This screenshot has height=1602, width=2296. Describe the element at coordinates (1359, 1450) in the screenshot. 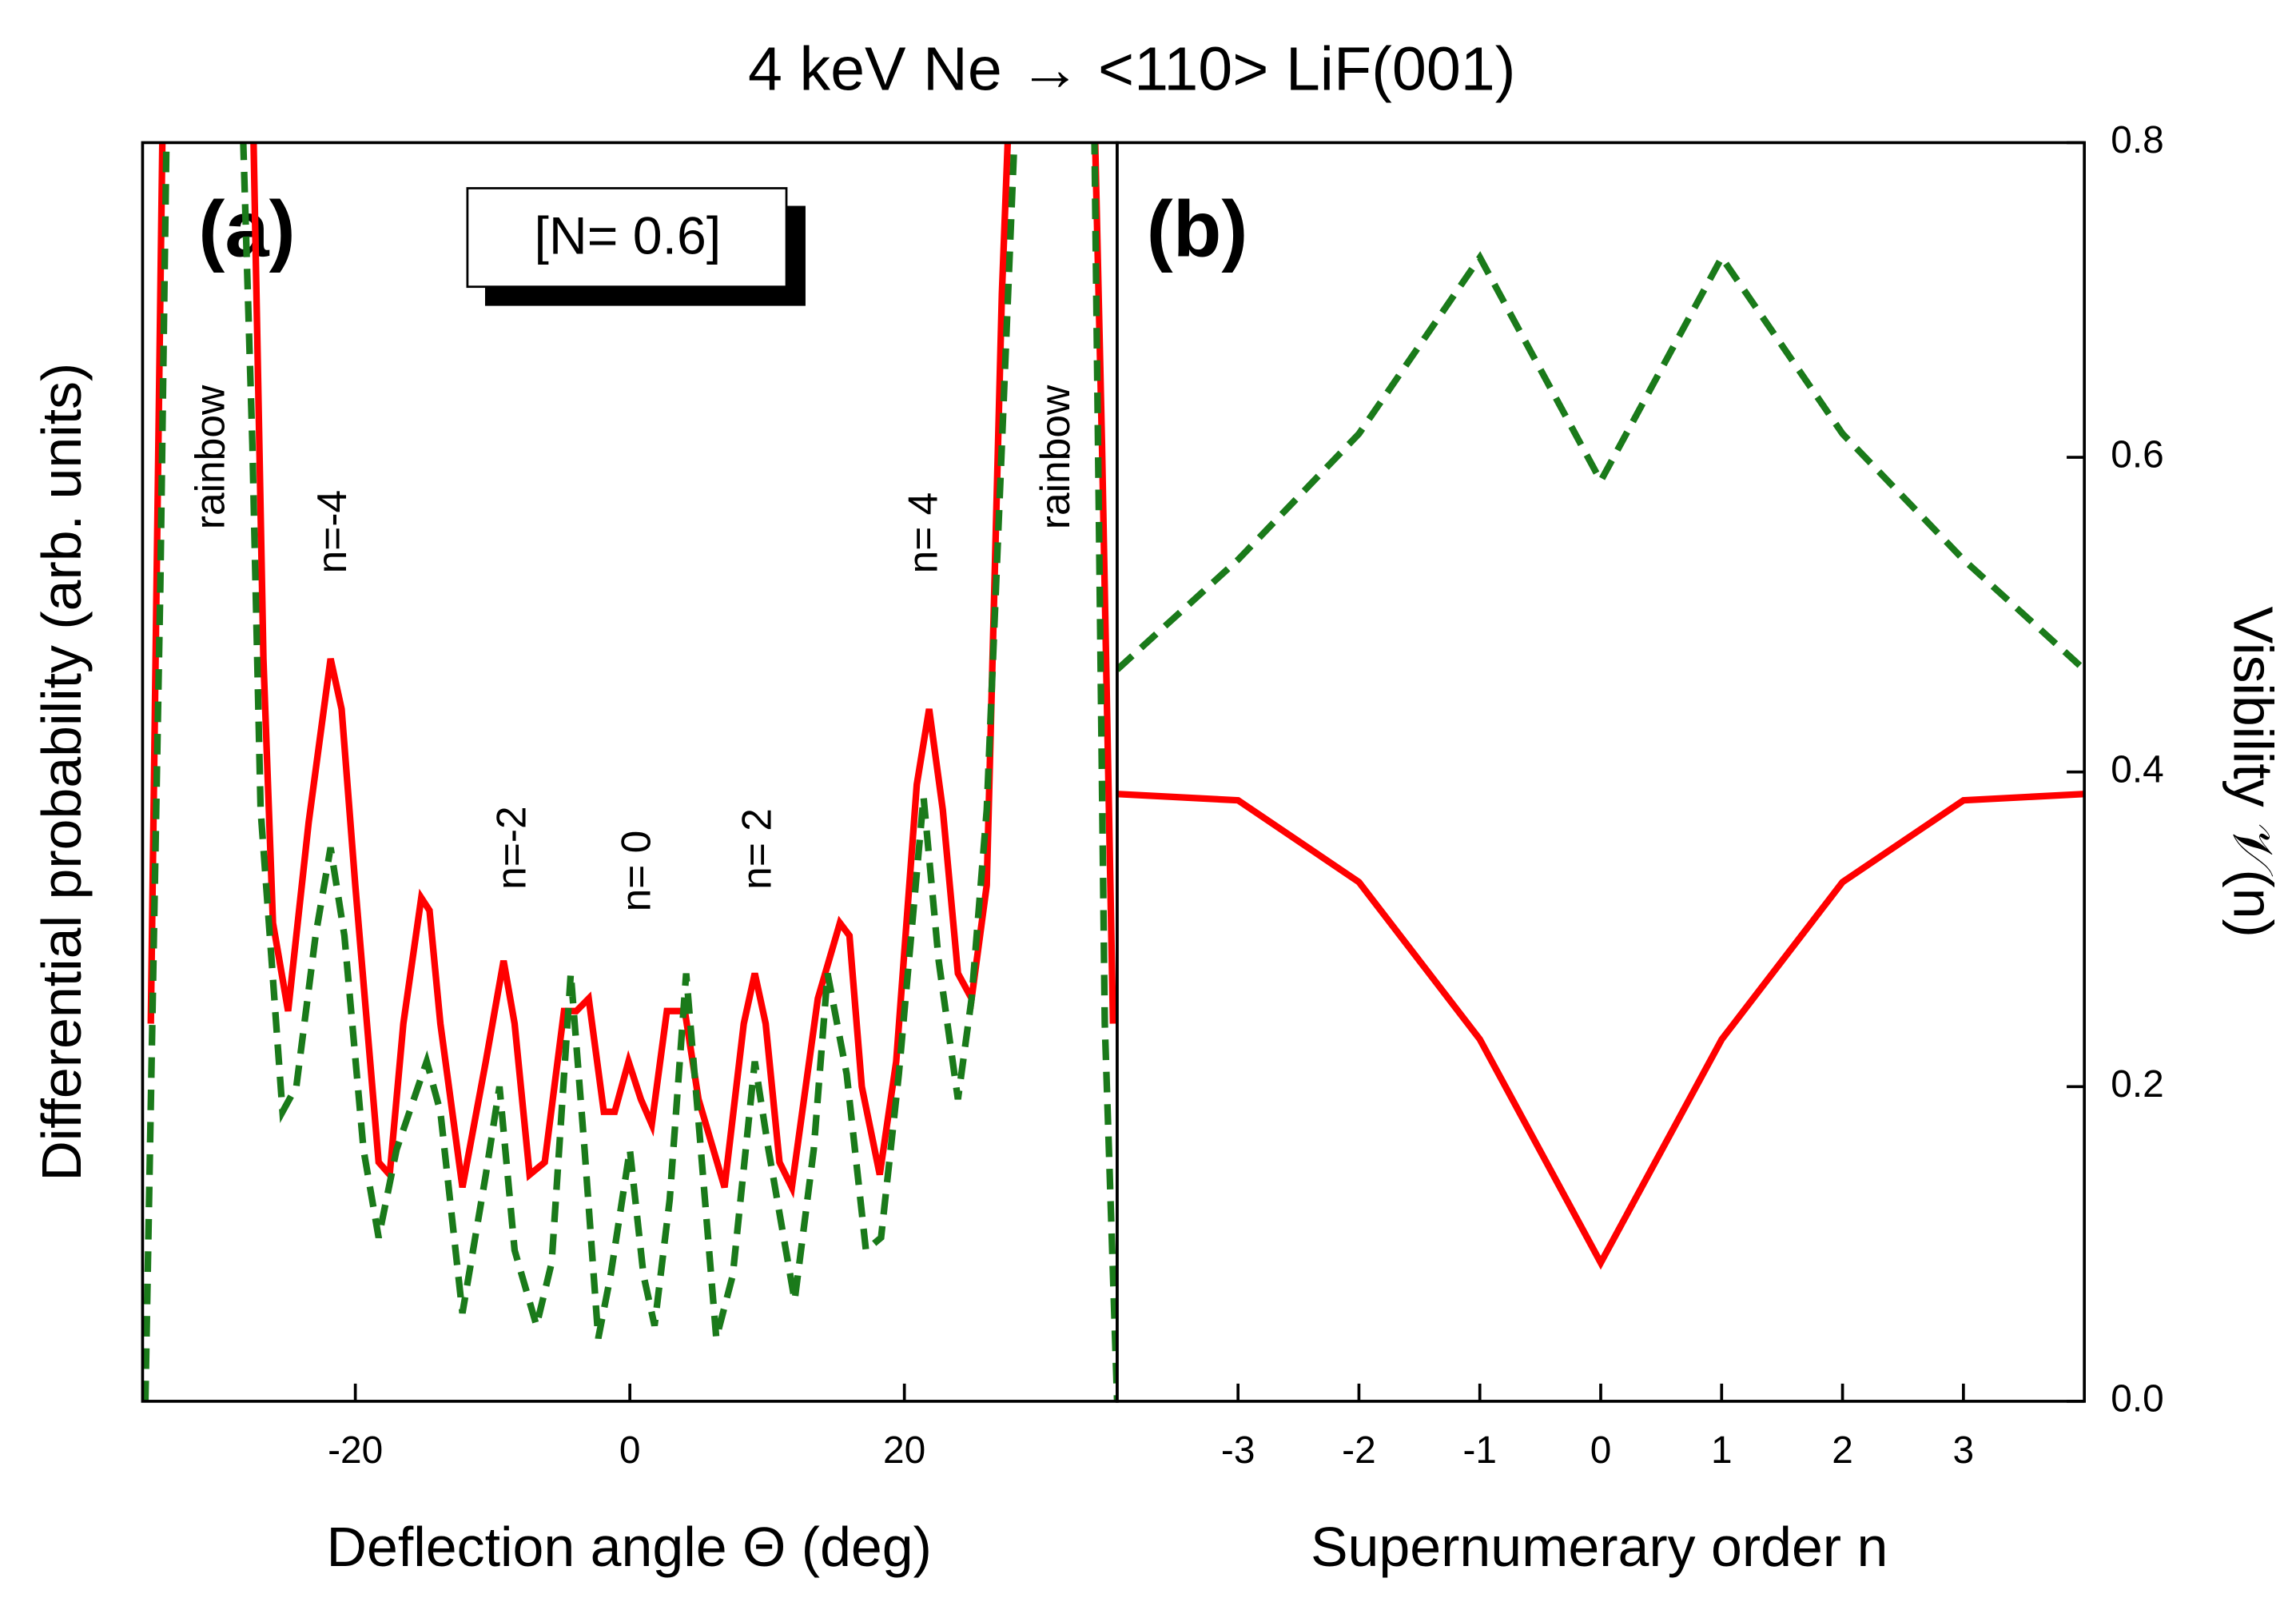

I see `x-tick-label: -2` at that location.